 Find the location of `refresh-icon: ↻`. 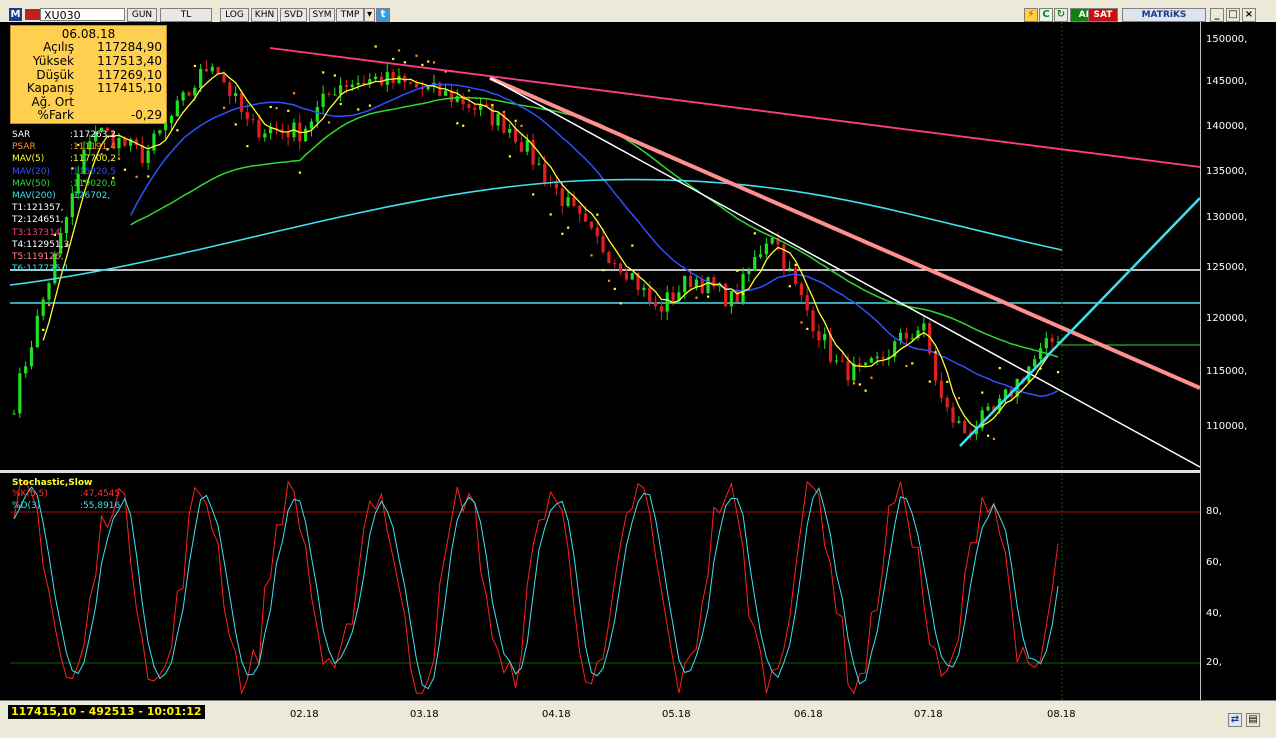

refresh-icon: ↻ is located at coordinates (1061, 15).